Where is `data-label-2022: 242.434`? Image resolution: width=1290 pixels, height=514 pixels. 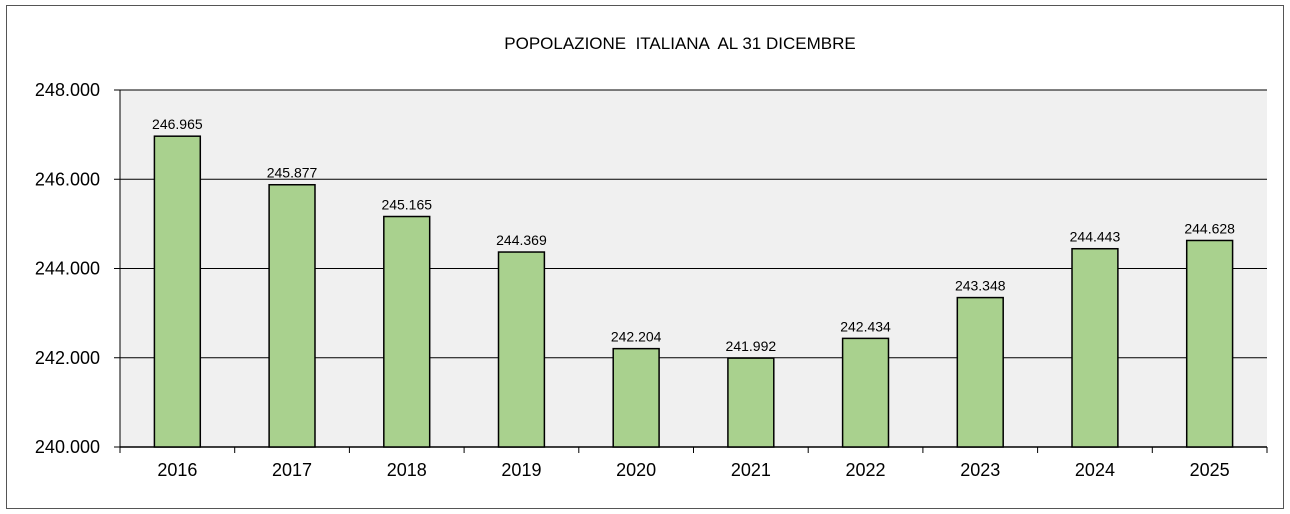
data-label-2022: 242.434 is located at coordinates (865, 326).